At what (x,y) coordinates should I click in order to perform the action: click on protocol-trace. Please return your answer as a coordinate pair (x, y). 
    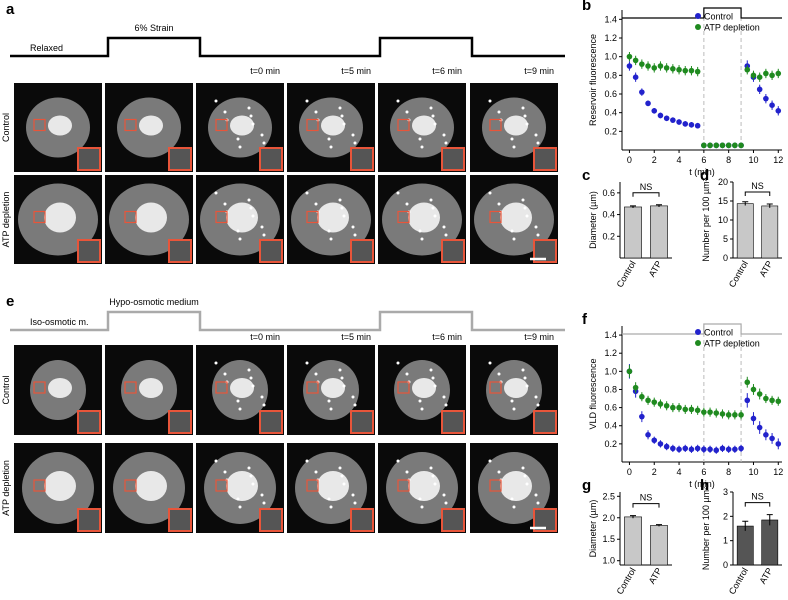
    Looking at the image, I should click on (702, 13).